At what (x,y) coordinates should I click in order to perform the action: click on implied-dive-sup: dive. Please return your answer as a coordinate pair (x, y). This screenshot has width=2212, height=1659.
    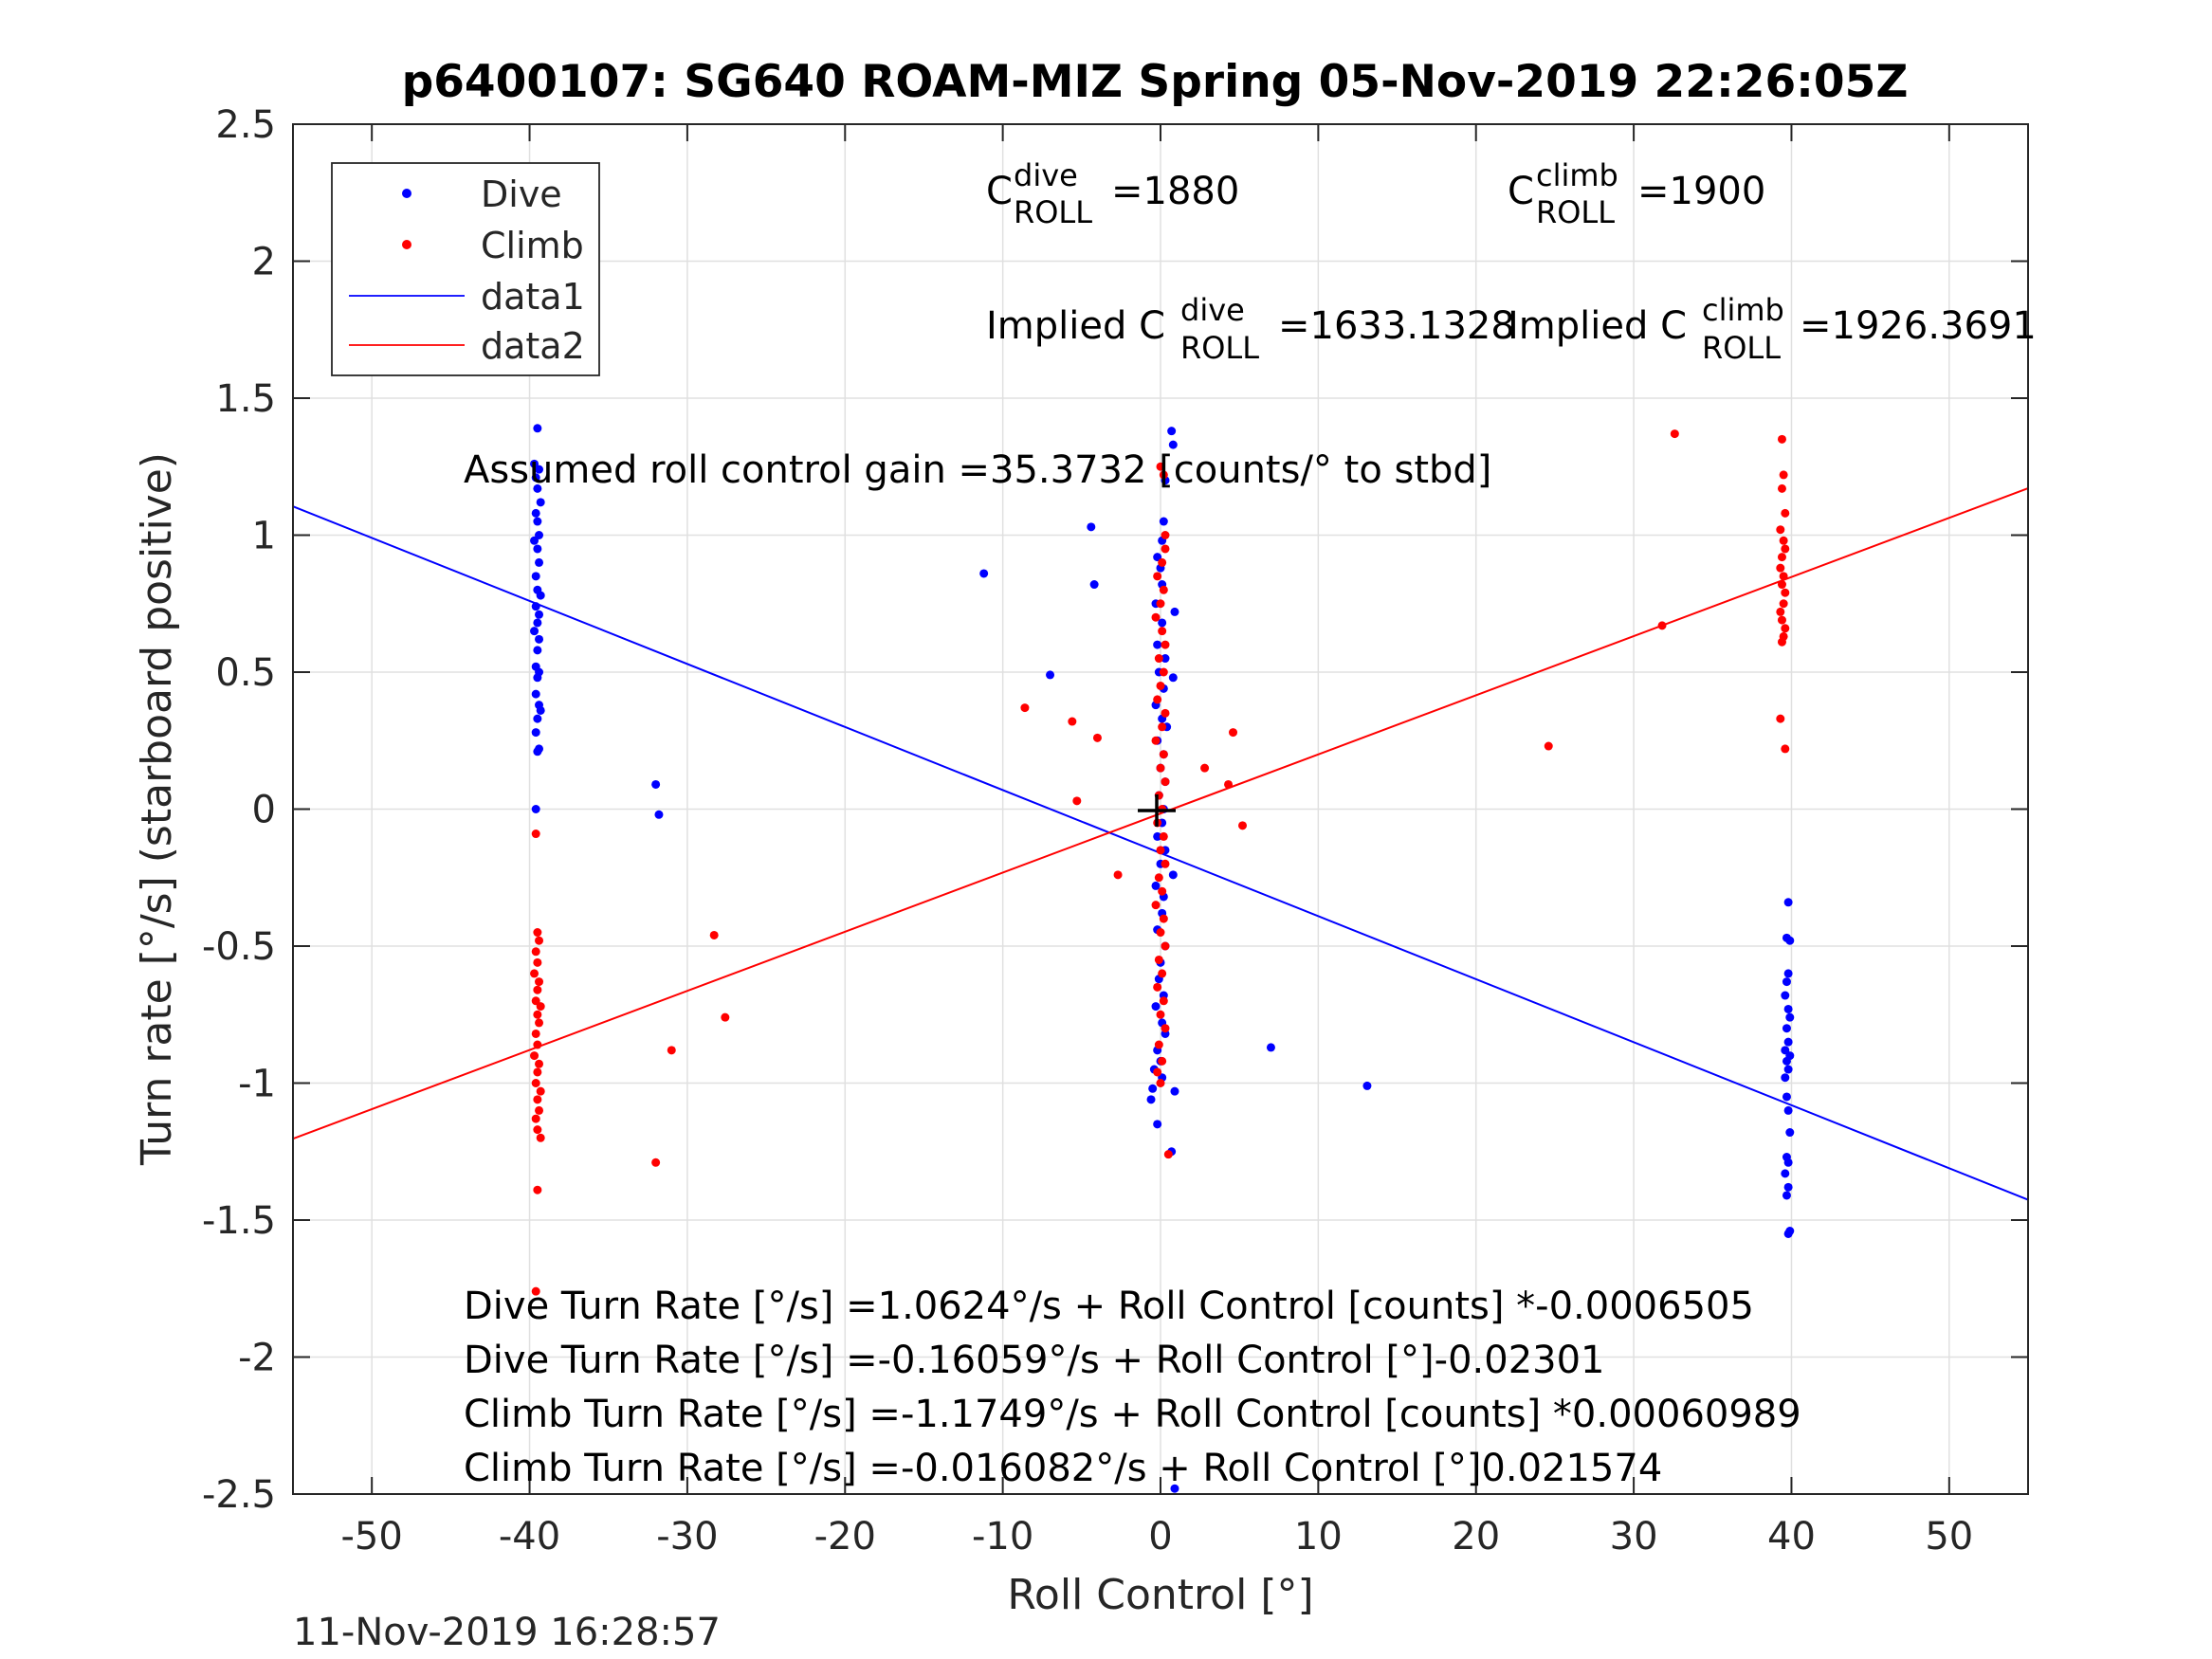
    Looking at the image, I should click on (1212, 310).